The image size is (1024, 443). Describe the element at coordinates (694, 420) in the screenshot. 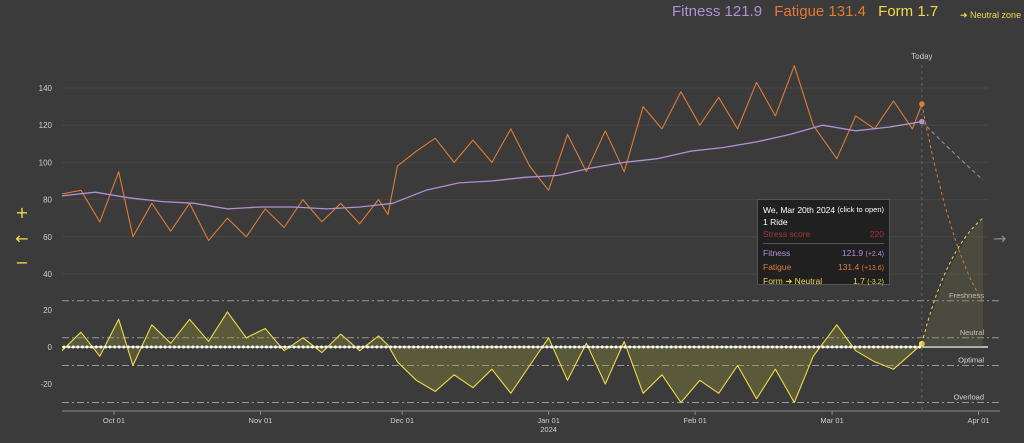

I see `x-tick-label: Feb 01` at that location.